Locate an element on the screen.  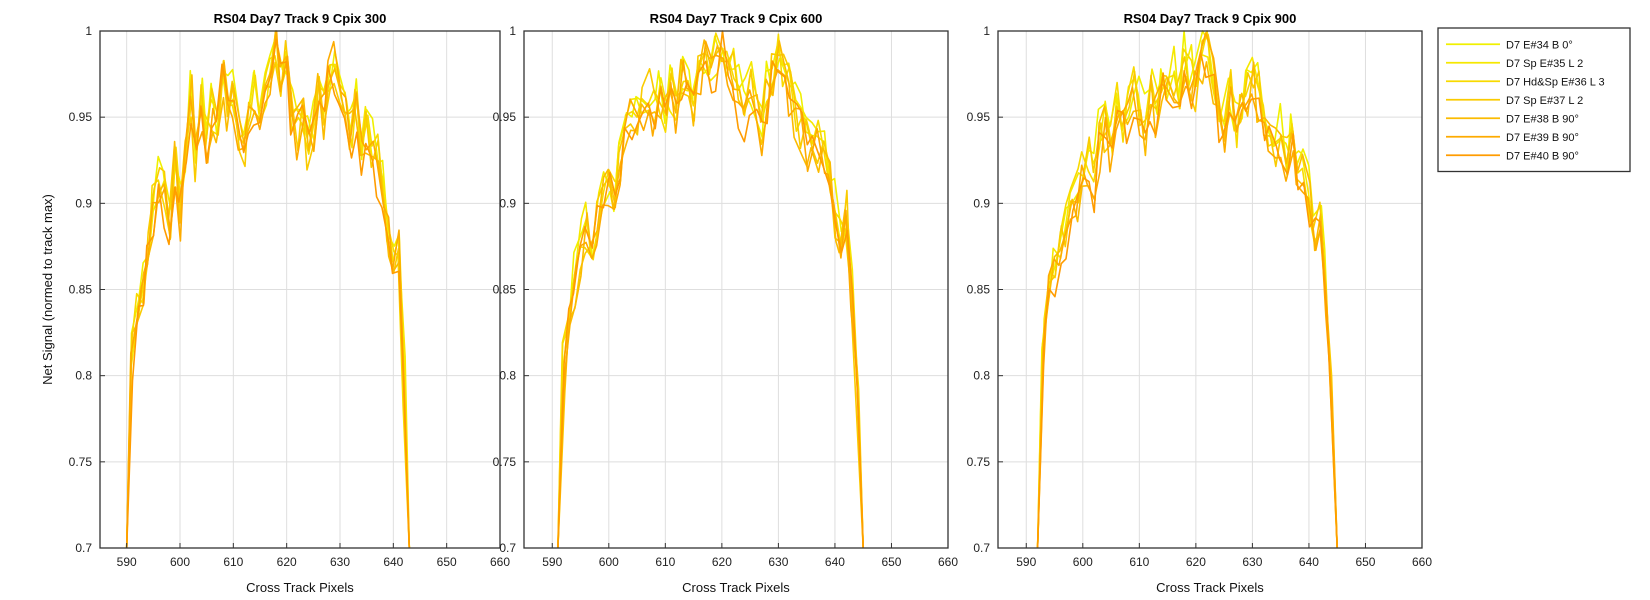
x-axis-label-3: Cross Track Pixels is located at coordinates (1210, 587).